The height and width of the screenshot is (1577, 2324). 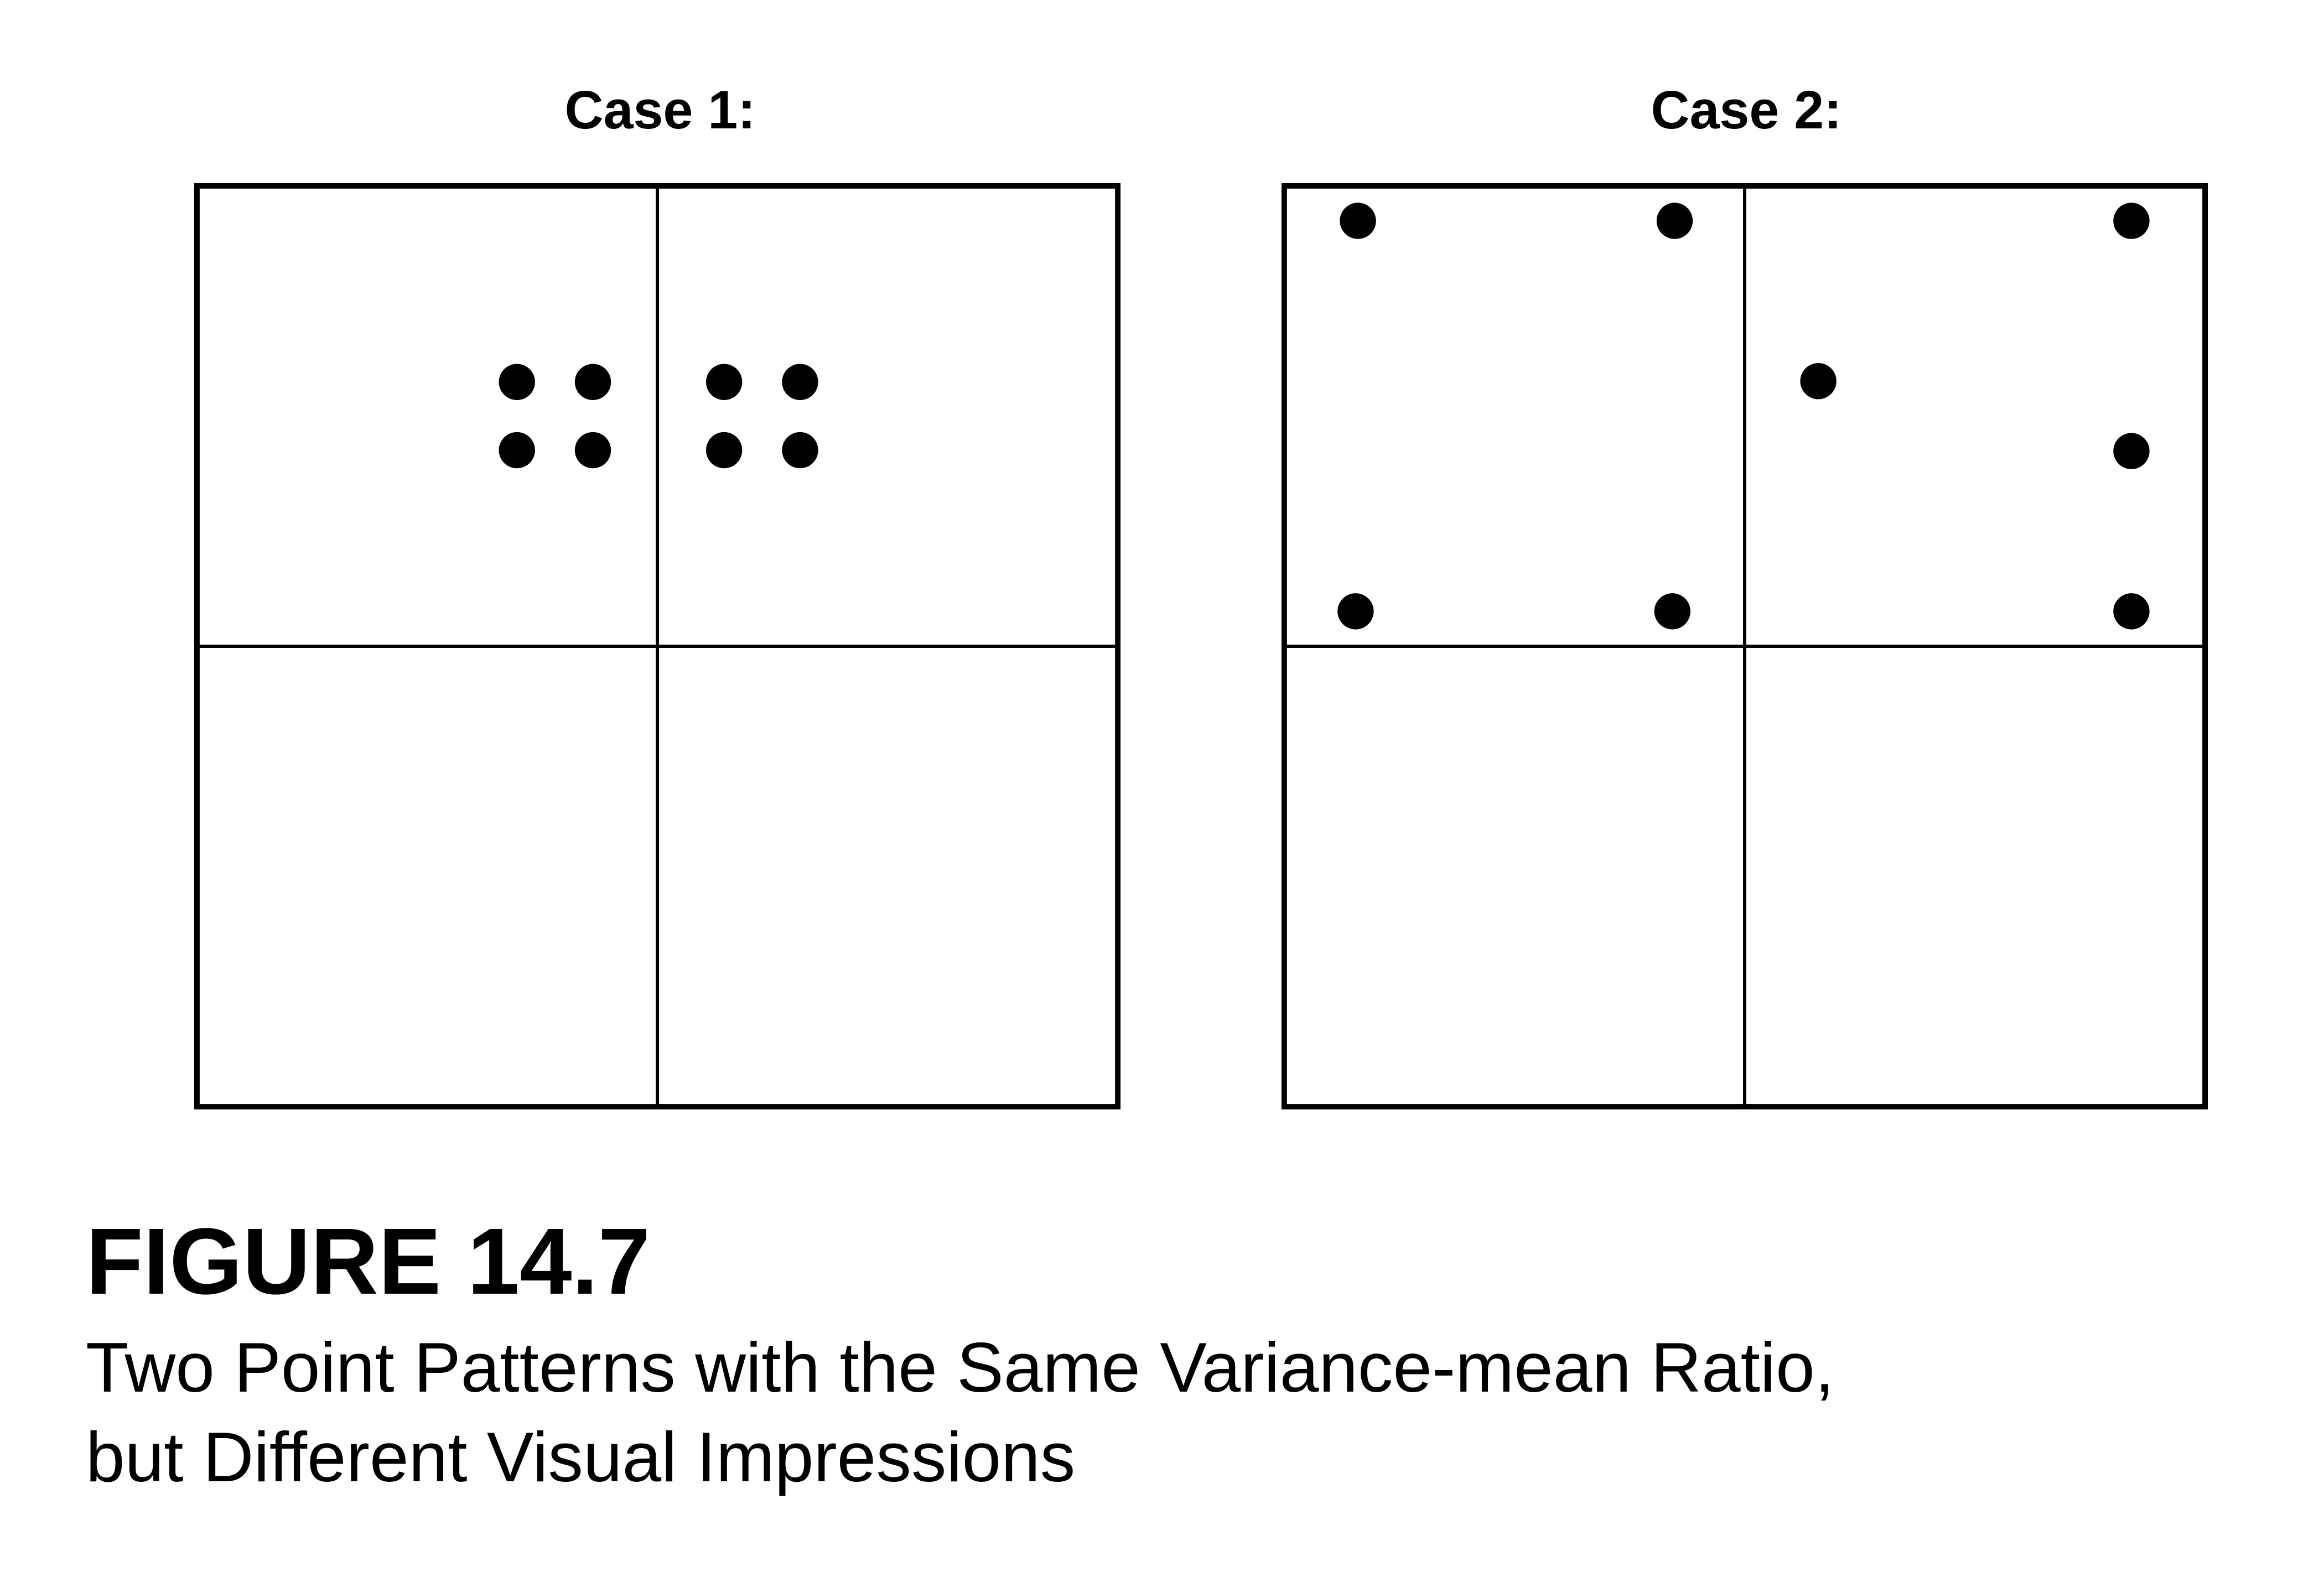 What do you see at coordinates (1743, 416) in the screenshot?
I see `case-2-points` at bounding box center [1743, 416].